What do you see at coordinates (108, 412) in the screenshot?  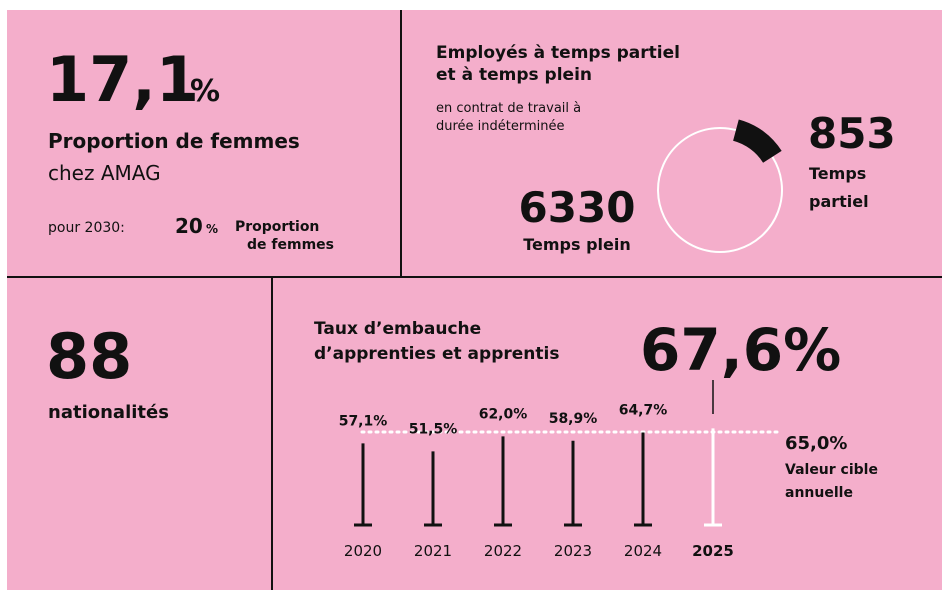 I see `nationalities-label: nationalités` at bounding box center [108, 412].